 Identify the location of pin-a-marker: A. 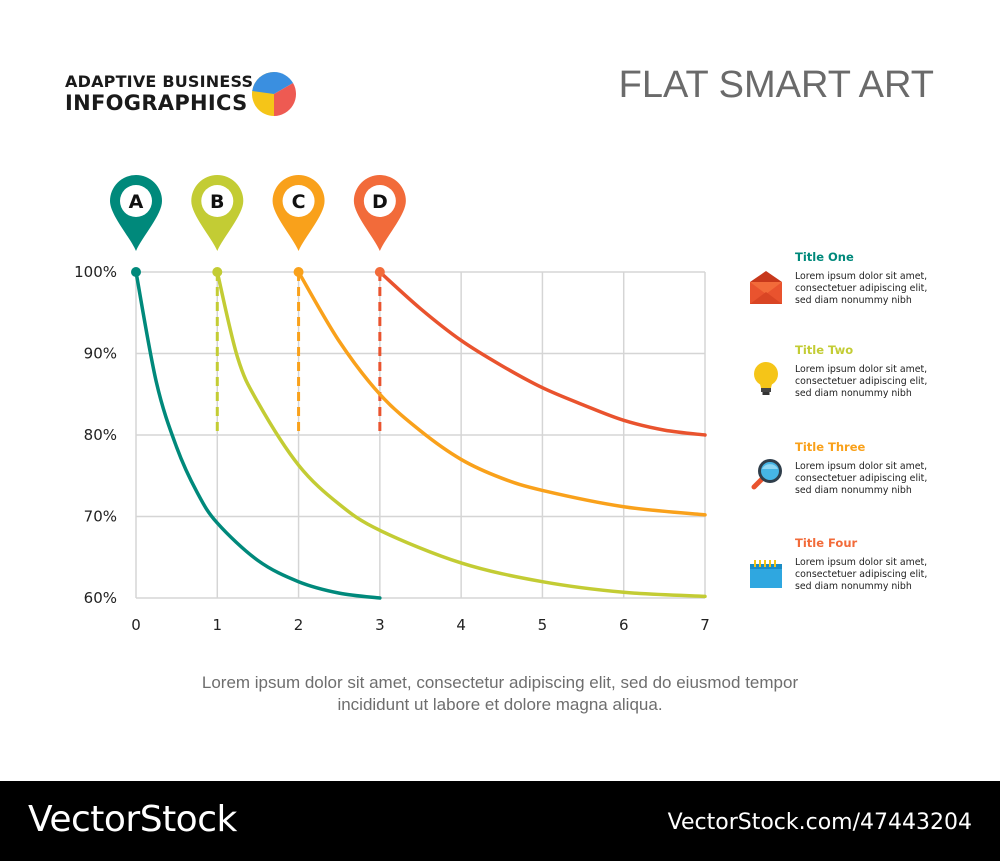
(136, 213).